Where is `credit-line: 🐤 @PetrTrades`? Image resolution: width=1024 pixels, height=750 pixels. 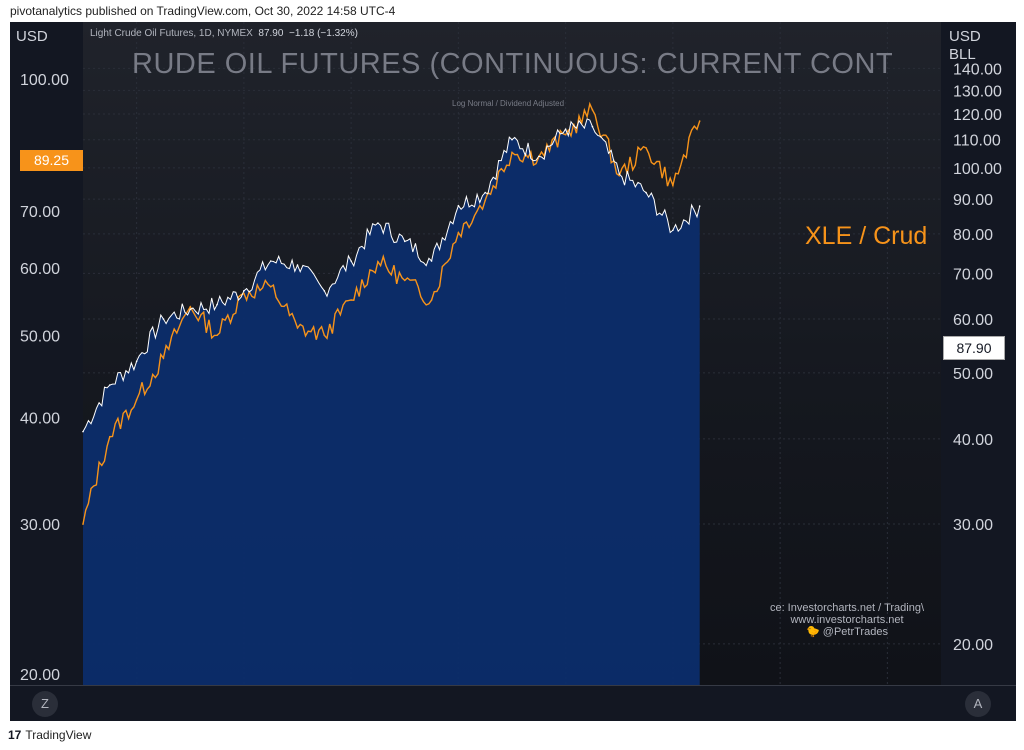
credit-line: 🐤 @PetrTrades is located at coordinates (847, 632).